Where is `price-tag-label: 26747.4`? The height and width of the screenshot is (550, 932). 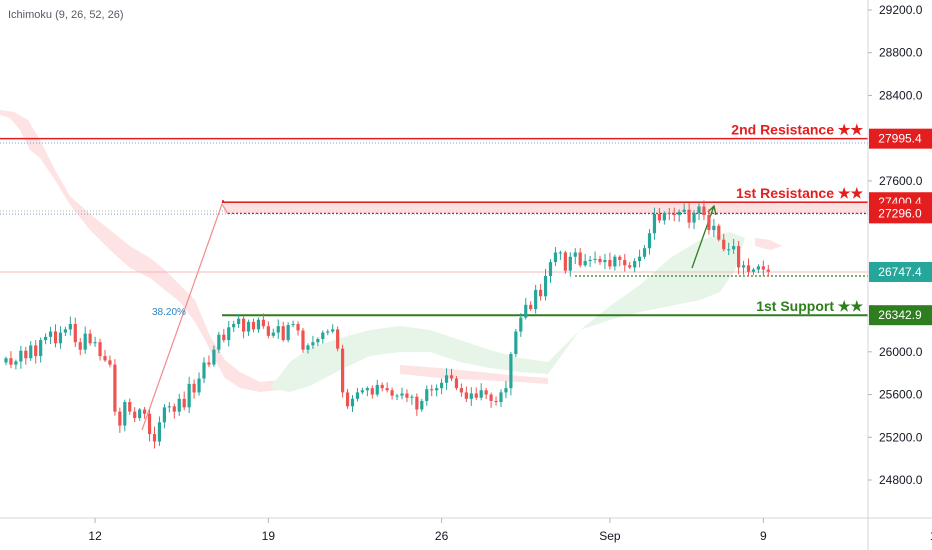 price-tag-label: 26747.4 is located at coordinates (900, 272).